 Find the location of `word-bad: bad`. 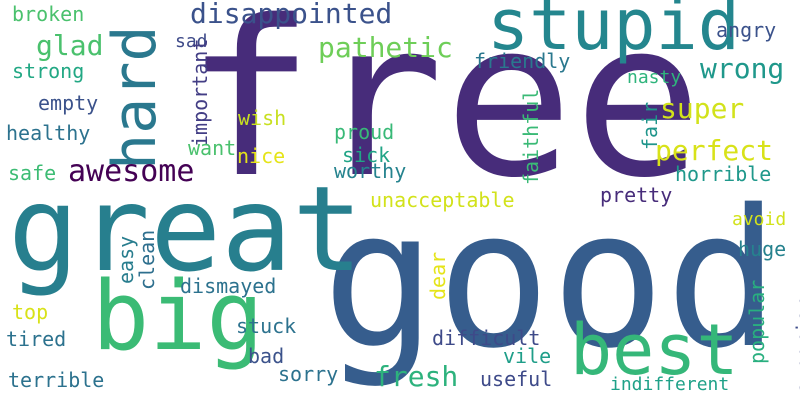

word-bad: bad is located at coordinates (266, 356).